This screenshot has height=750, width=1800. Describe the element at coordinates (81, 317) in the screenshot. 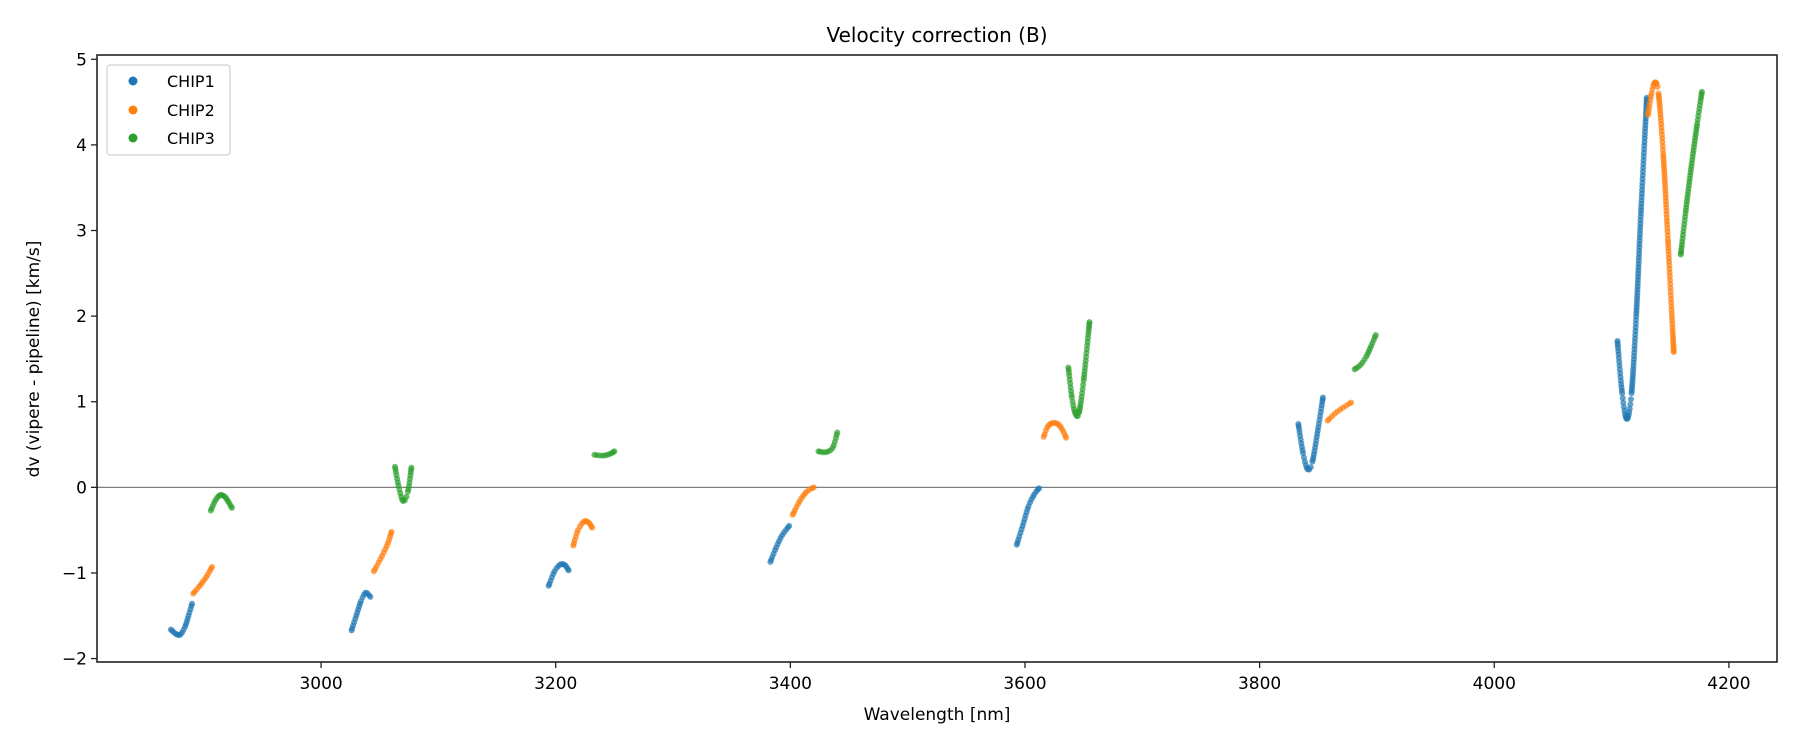

I see `y-tick-label: 2` at that location.